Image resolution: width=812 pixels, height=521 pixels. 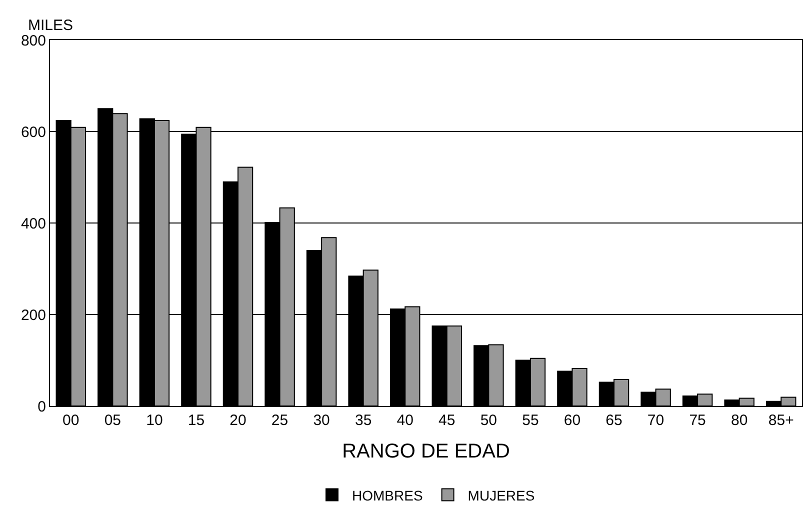 I want to click on x-tick-label: 45, so click(x=447, y=420).